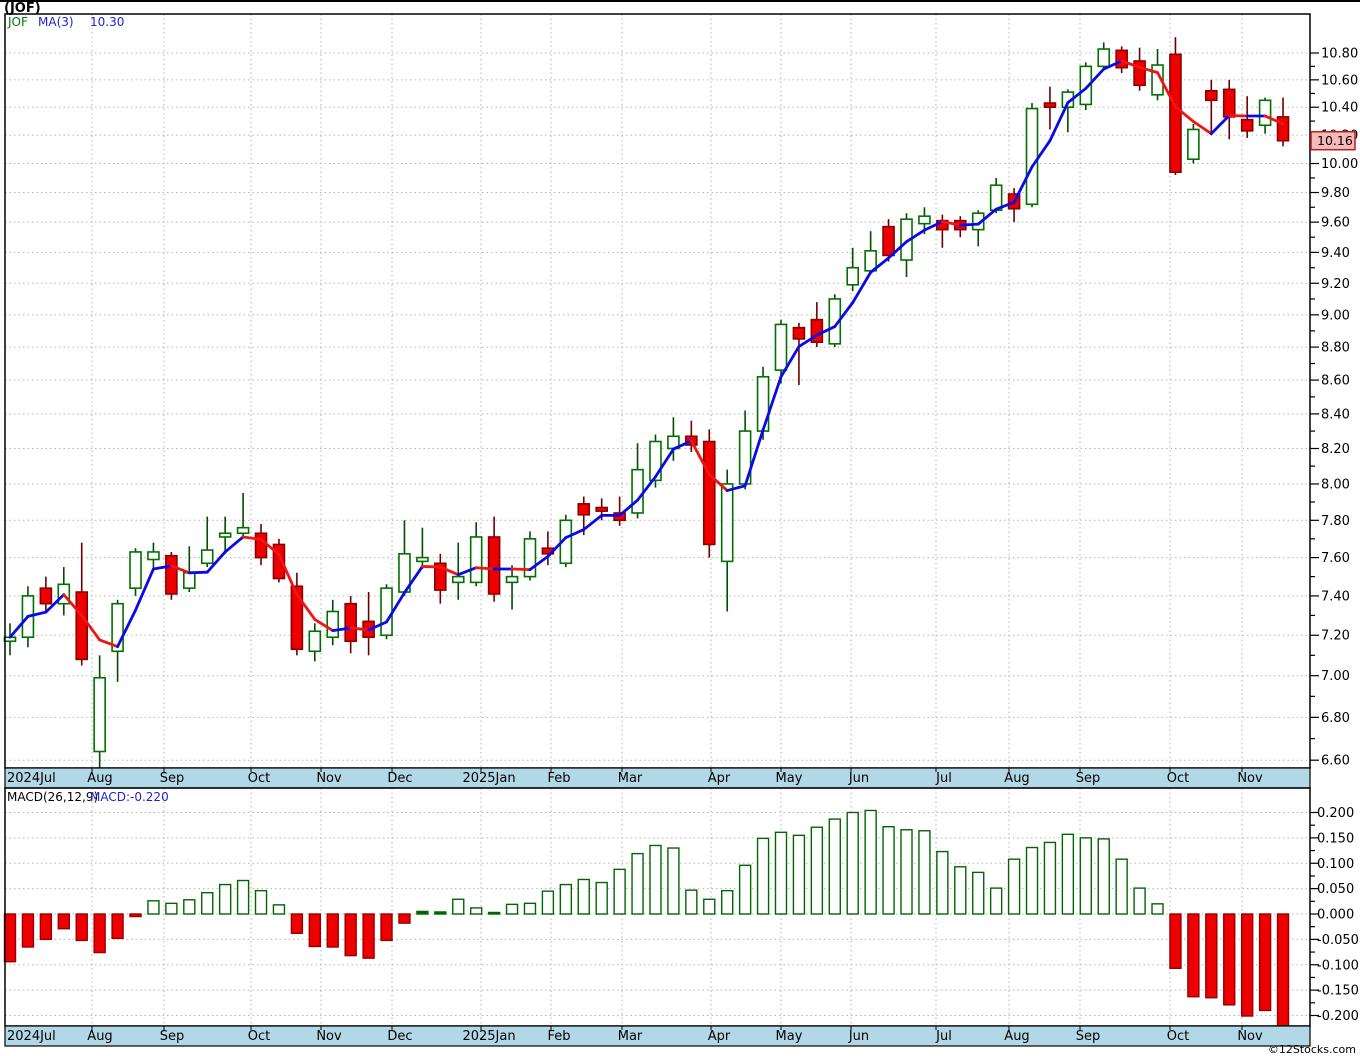 This screenshot has width=1360, height=1056. Describe the element at coordinates (1339, 164) in the screenshot. I see `price-tick-label: 10.00` at that location.